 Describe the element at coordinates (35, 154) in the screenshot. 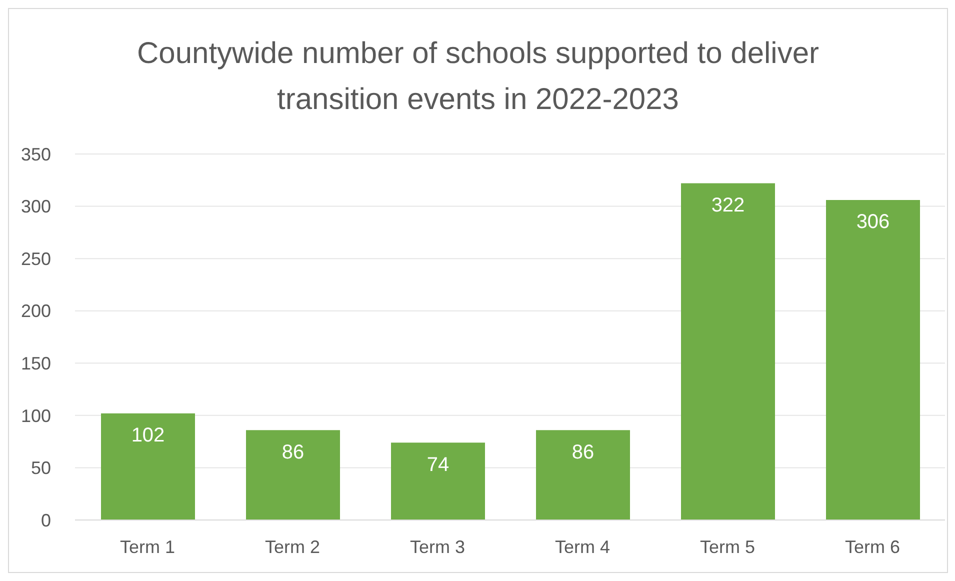

I see `y-tick-label: 350` at that location.